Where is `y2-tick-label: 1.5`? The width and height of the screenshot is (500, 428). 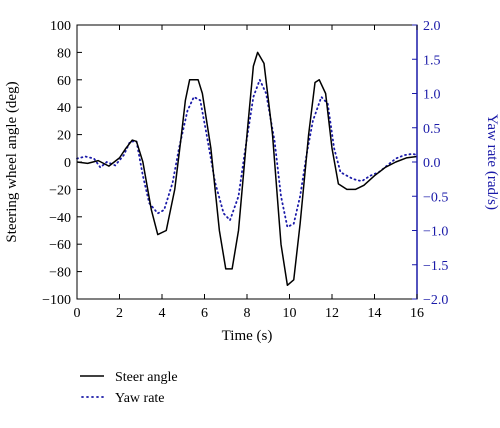
y2-tick-label: 1.5 is located at coordinates (432, 60).